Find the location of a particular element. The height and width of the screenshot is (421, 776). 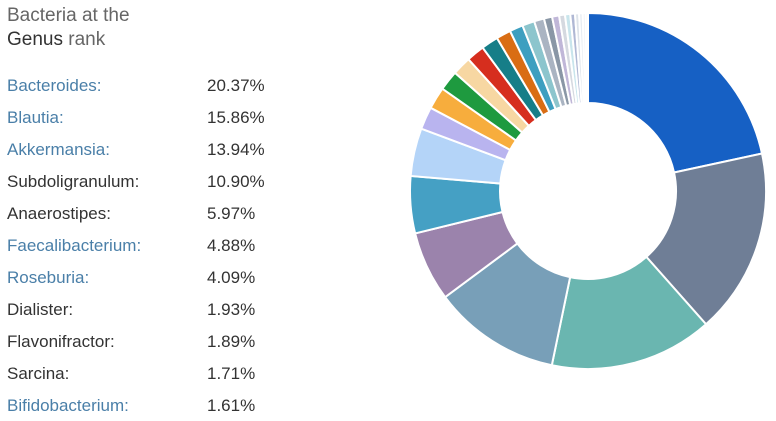

genus-link: Faecalibacterium: is located at coordinates (74, 245).